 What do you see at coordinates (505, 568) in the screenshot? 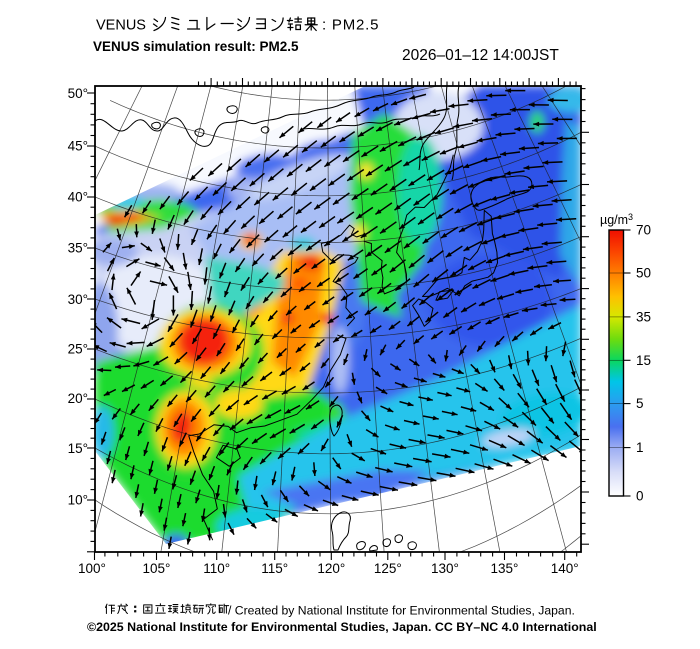
I see `svg-text: 135°` at bounding box center [505, 568].